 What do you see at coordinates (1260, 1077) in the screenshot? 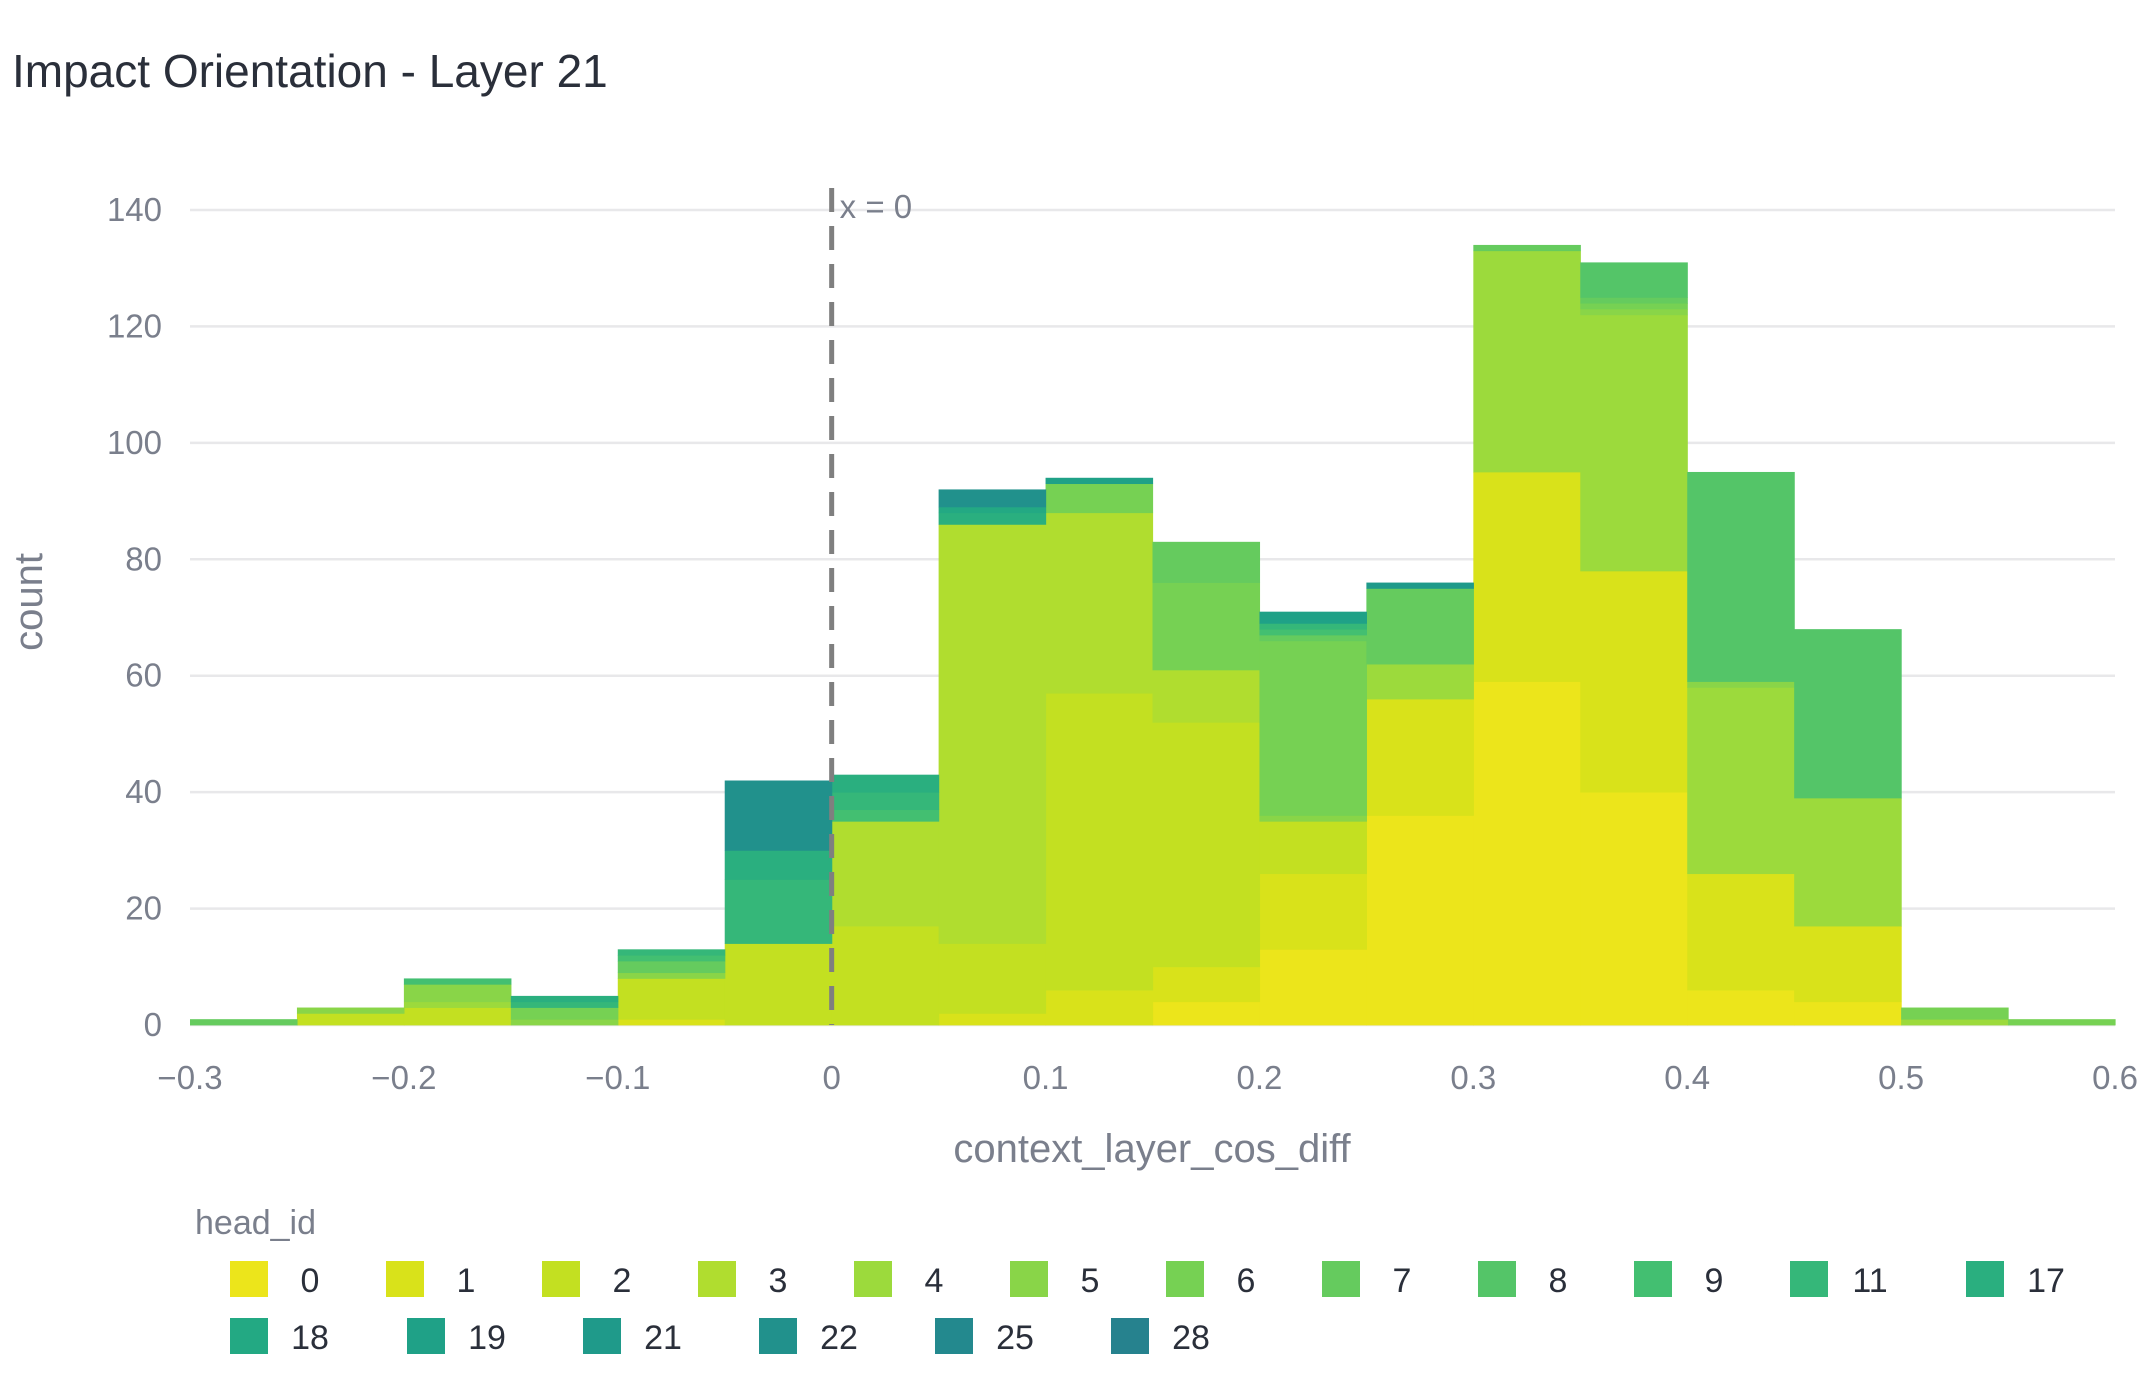
I see `x-tick-label: 0.2` at bounding box center [1260, 1077].